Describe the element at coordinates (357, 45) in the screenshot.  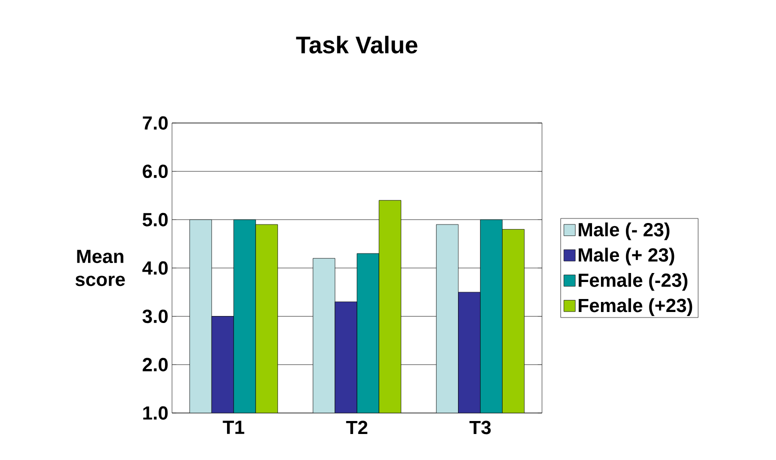
I see `chart-title: Task Value` at that location.